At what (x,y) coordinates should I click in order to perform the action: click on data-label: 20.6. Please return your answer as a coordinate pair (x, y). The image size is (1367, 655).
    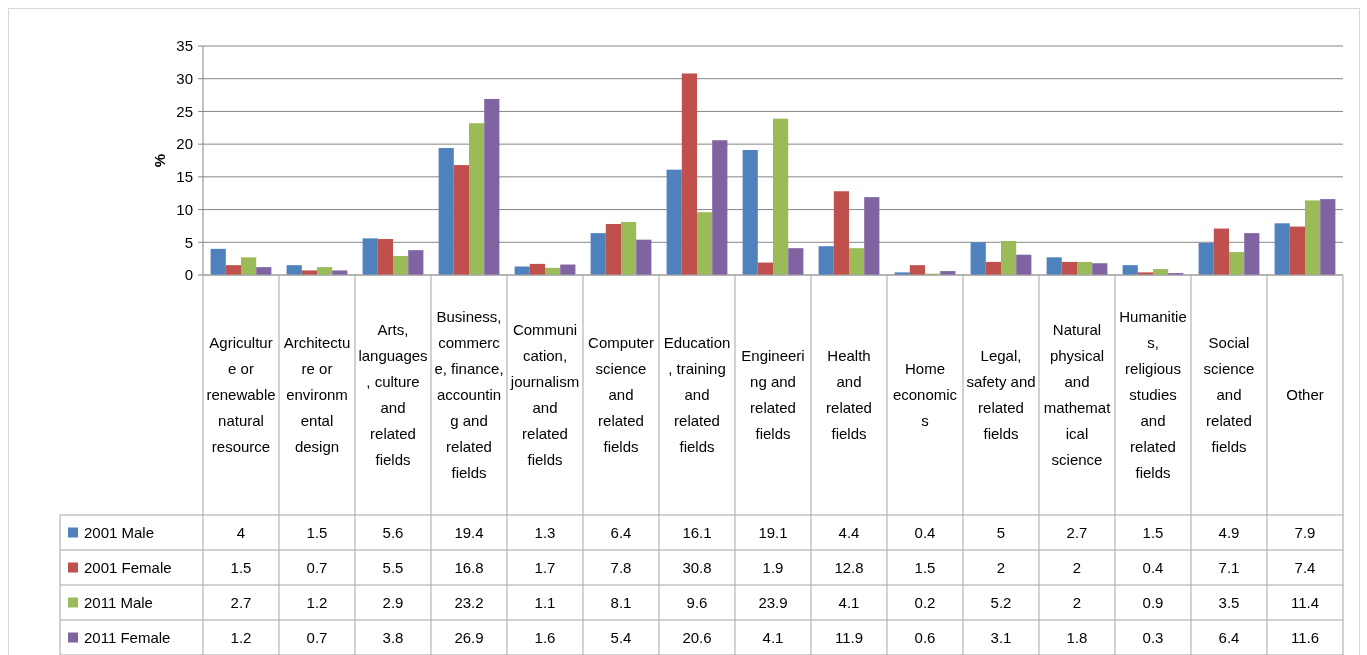
    Looking at the image, I should click on (697, 637).